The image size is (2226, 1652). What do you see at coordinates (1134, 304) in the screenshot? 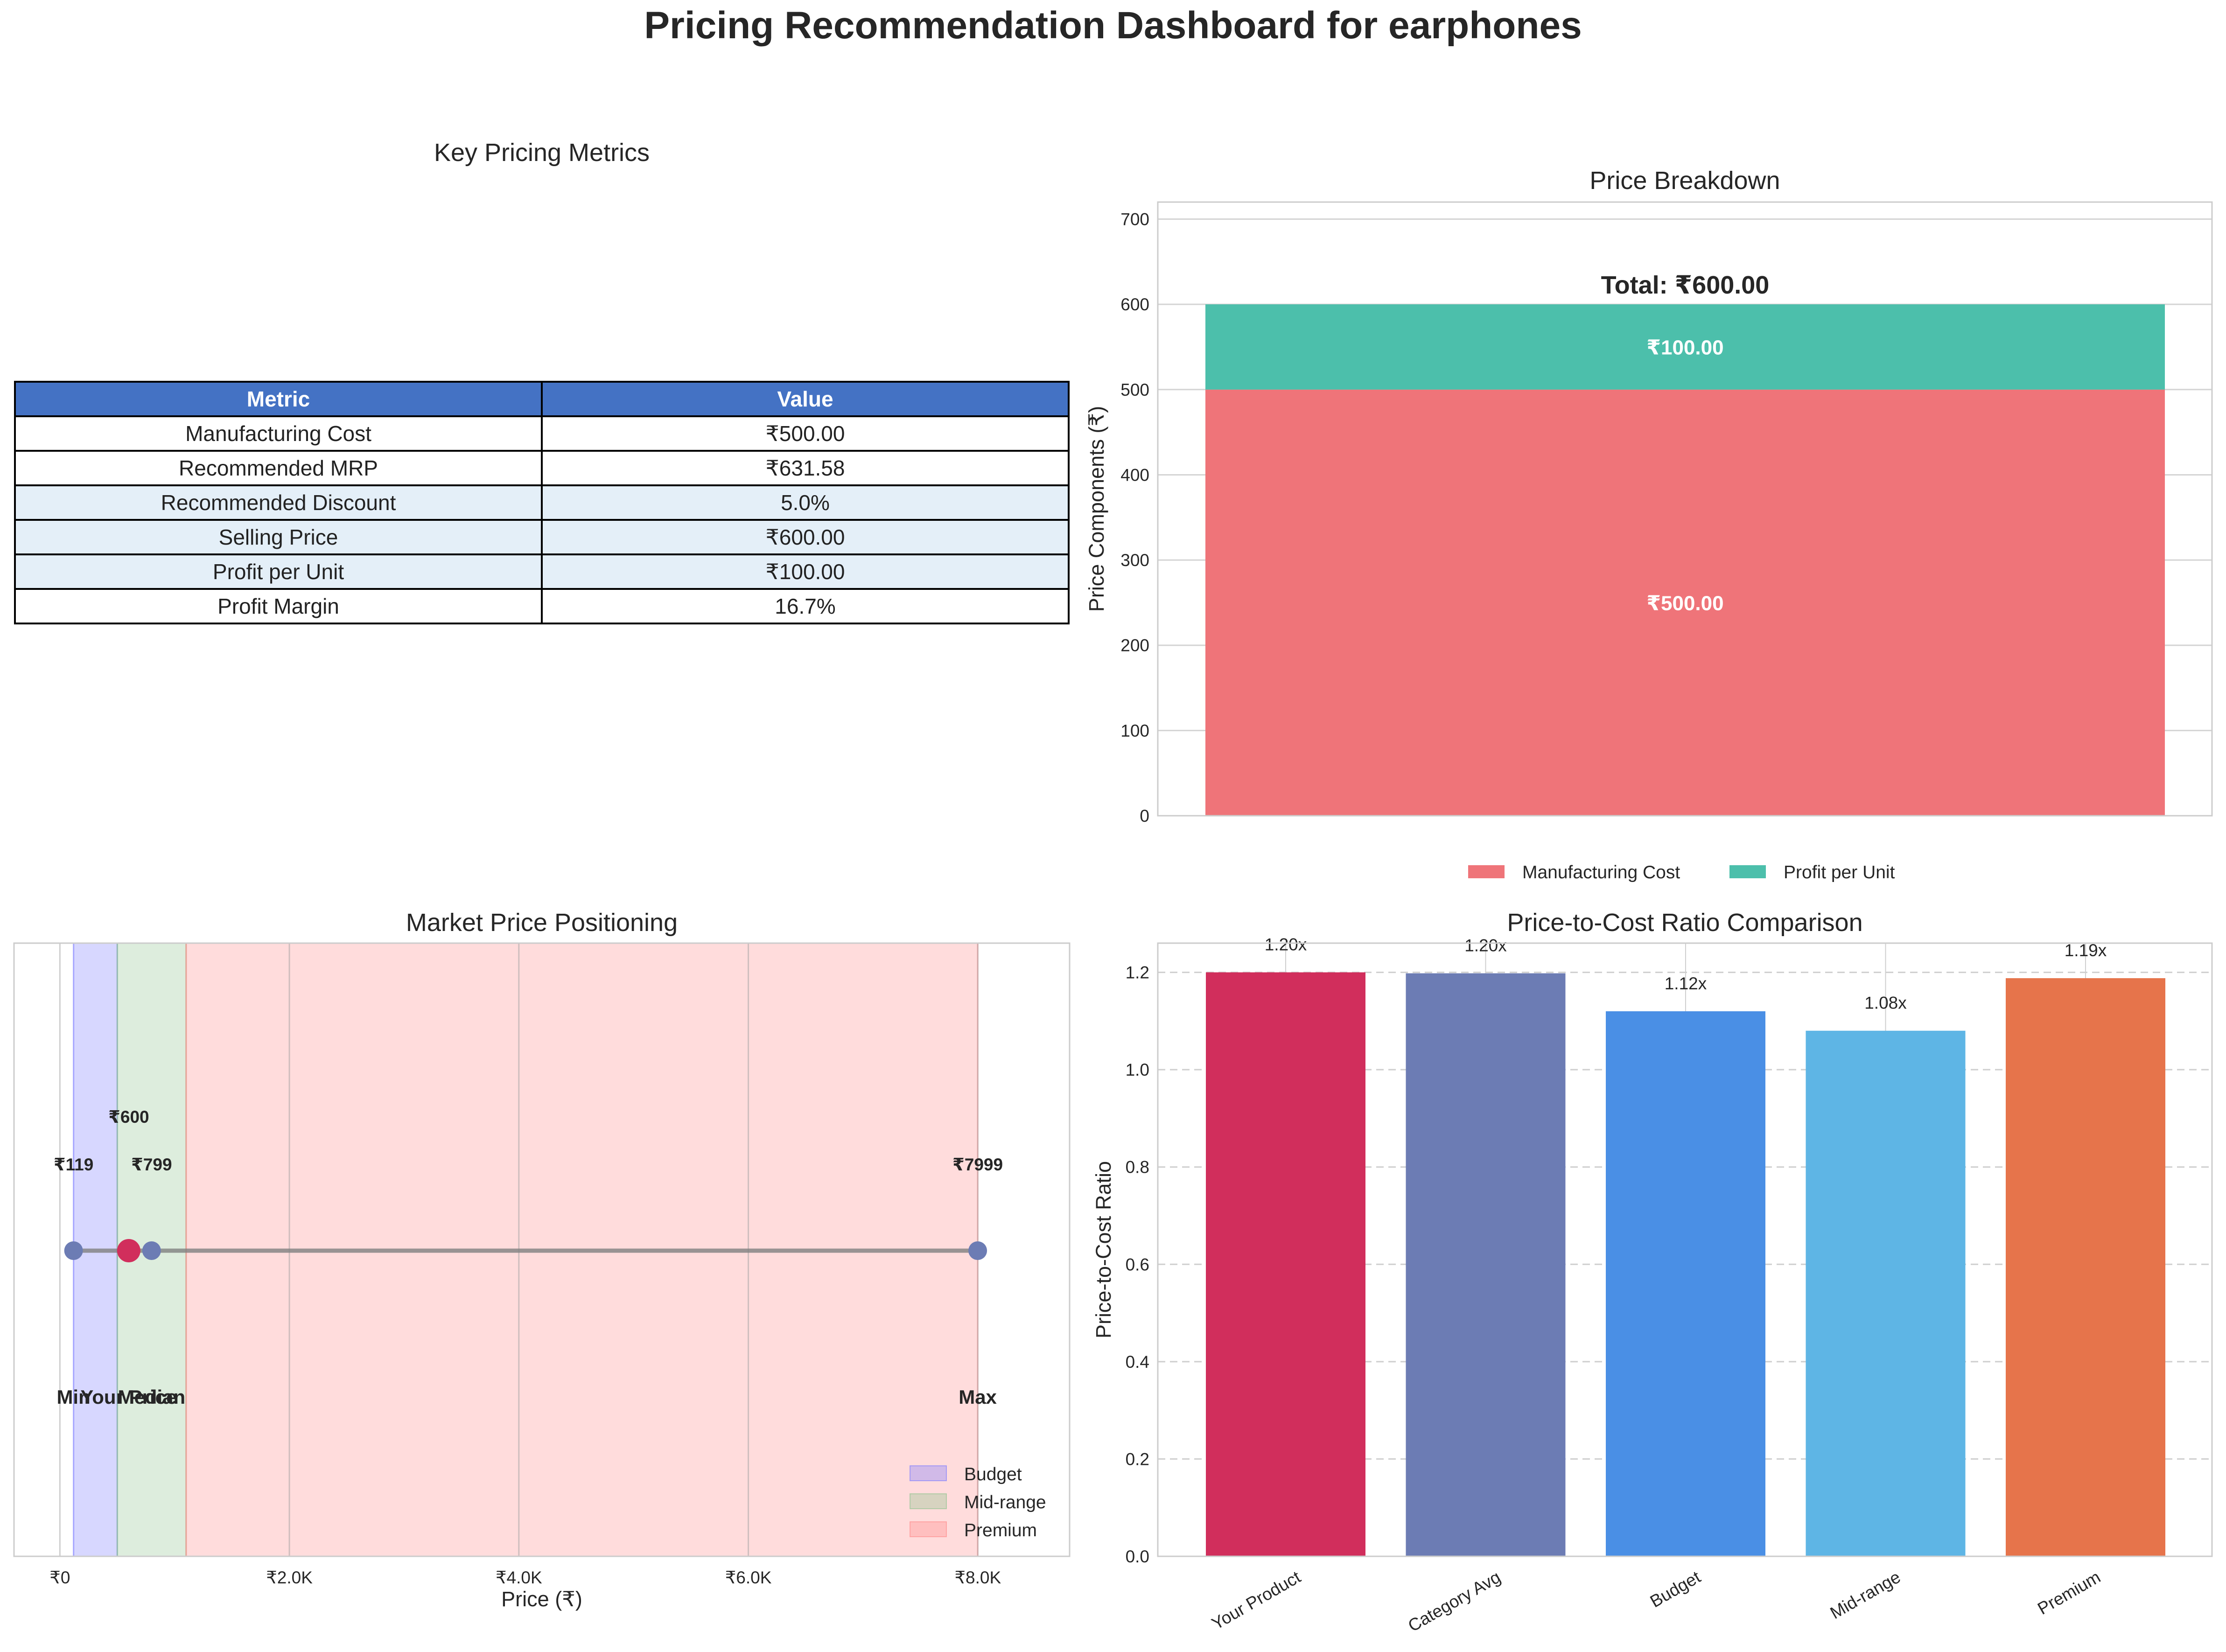
I see `y-tick-label: 600` at bounding box center [1134, 304].